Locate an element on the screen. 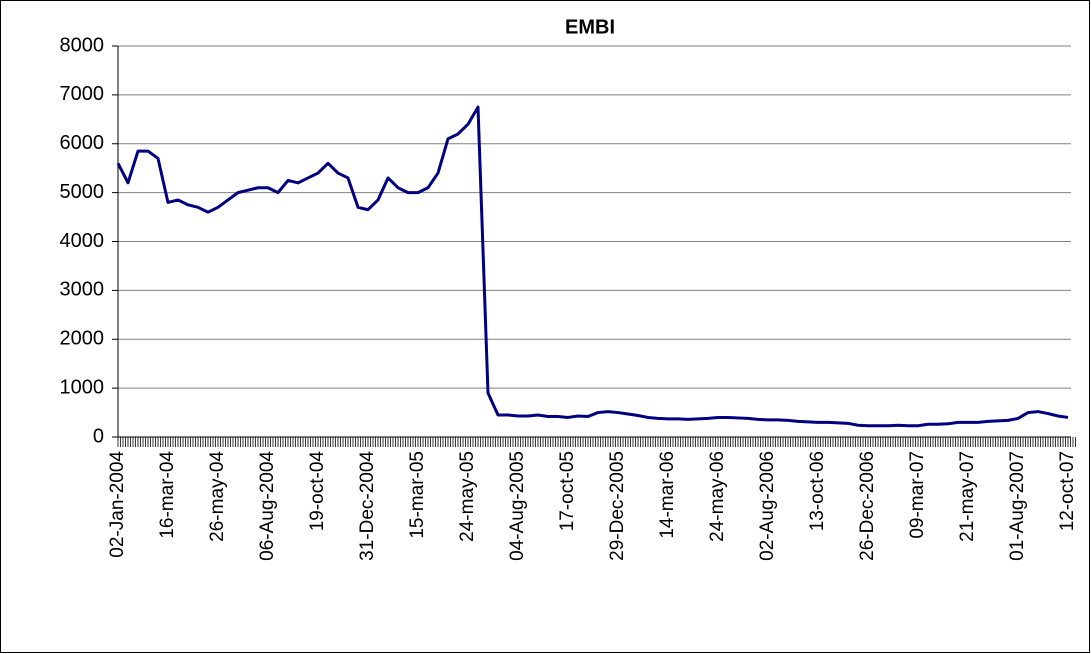 This screenshot has height=654, width=1091. x-tick-label: 24-may-05 is located at coordinates (467, 496).